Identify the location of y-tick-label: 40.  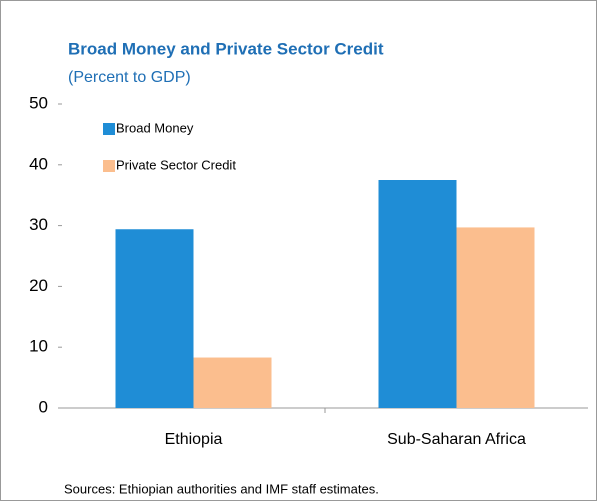
(38, 163).